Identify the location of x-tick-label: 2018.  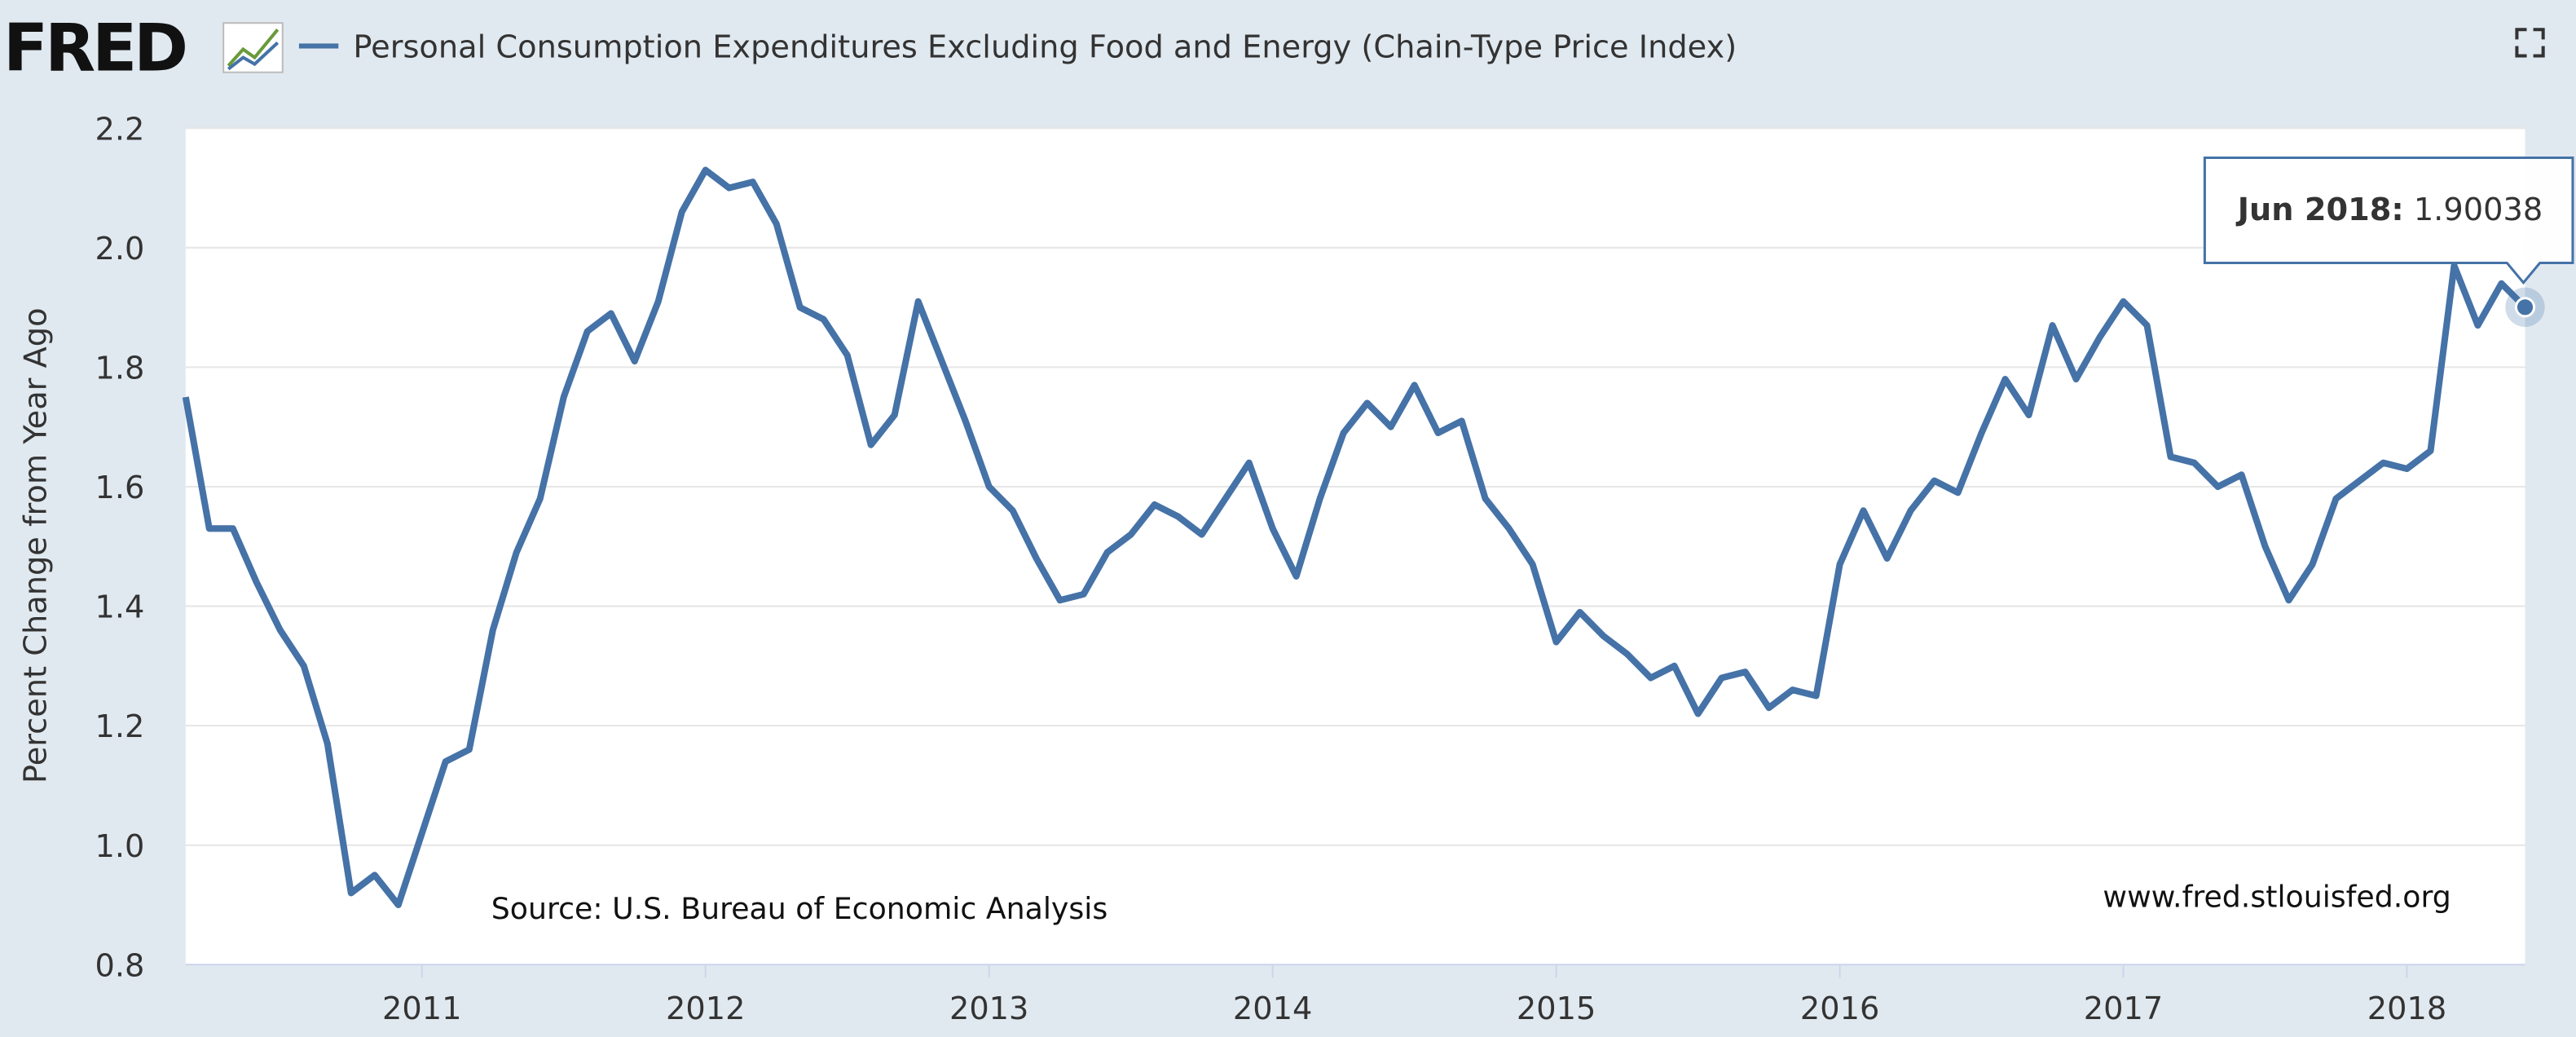
(2406, 1009).